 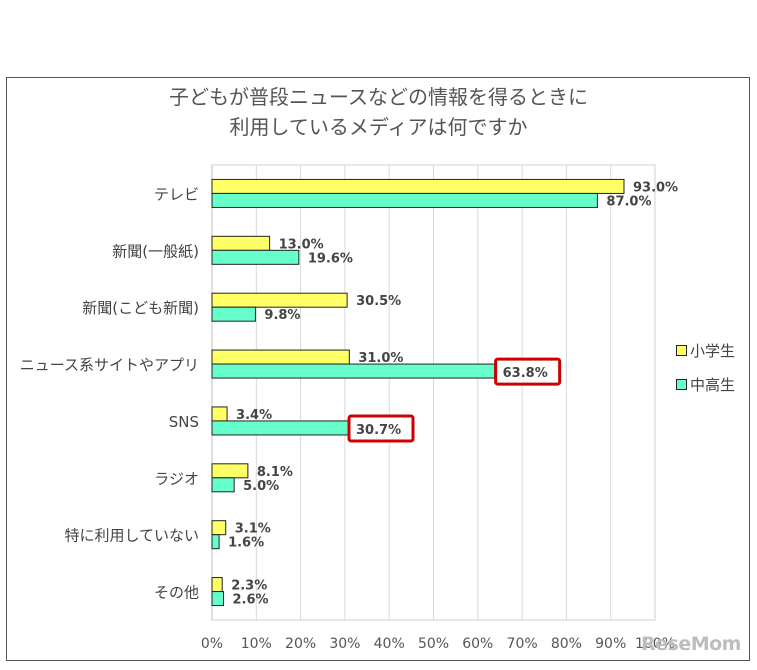 What do you see at coordinates (522, 644) in the screenshot?
I see `x-tick-label: 70%` at bounding box center [522, 644].